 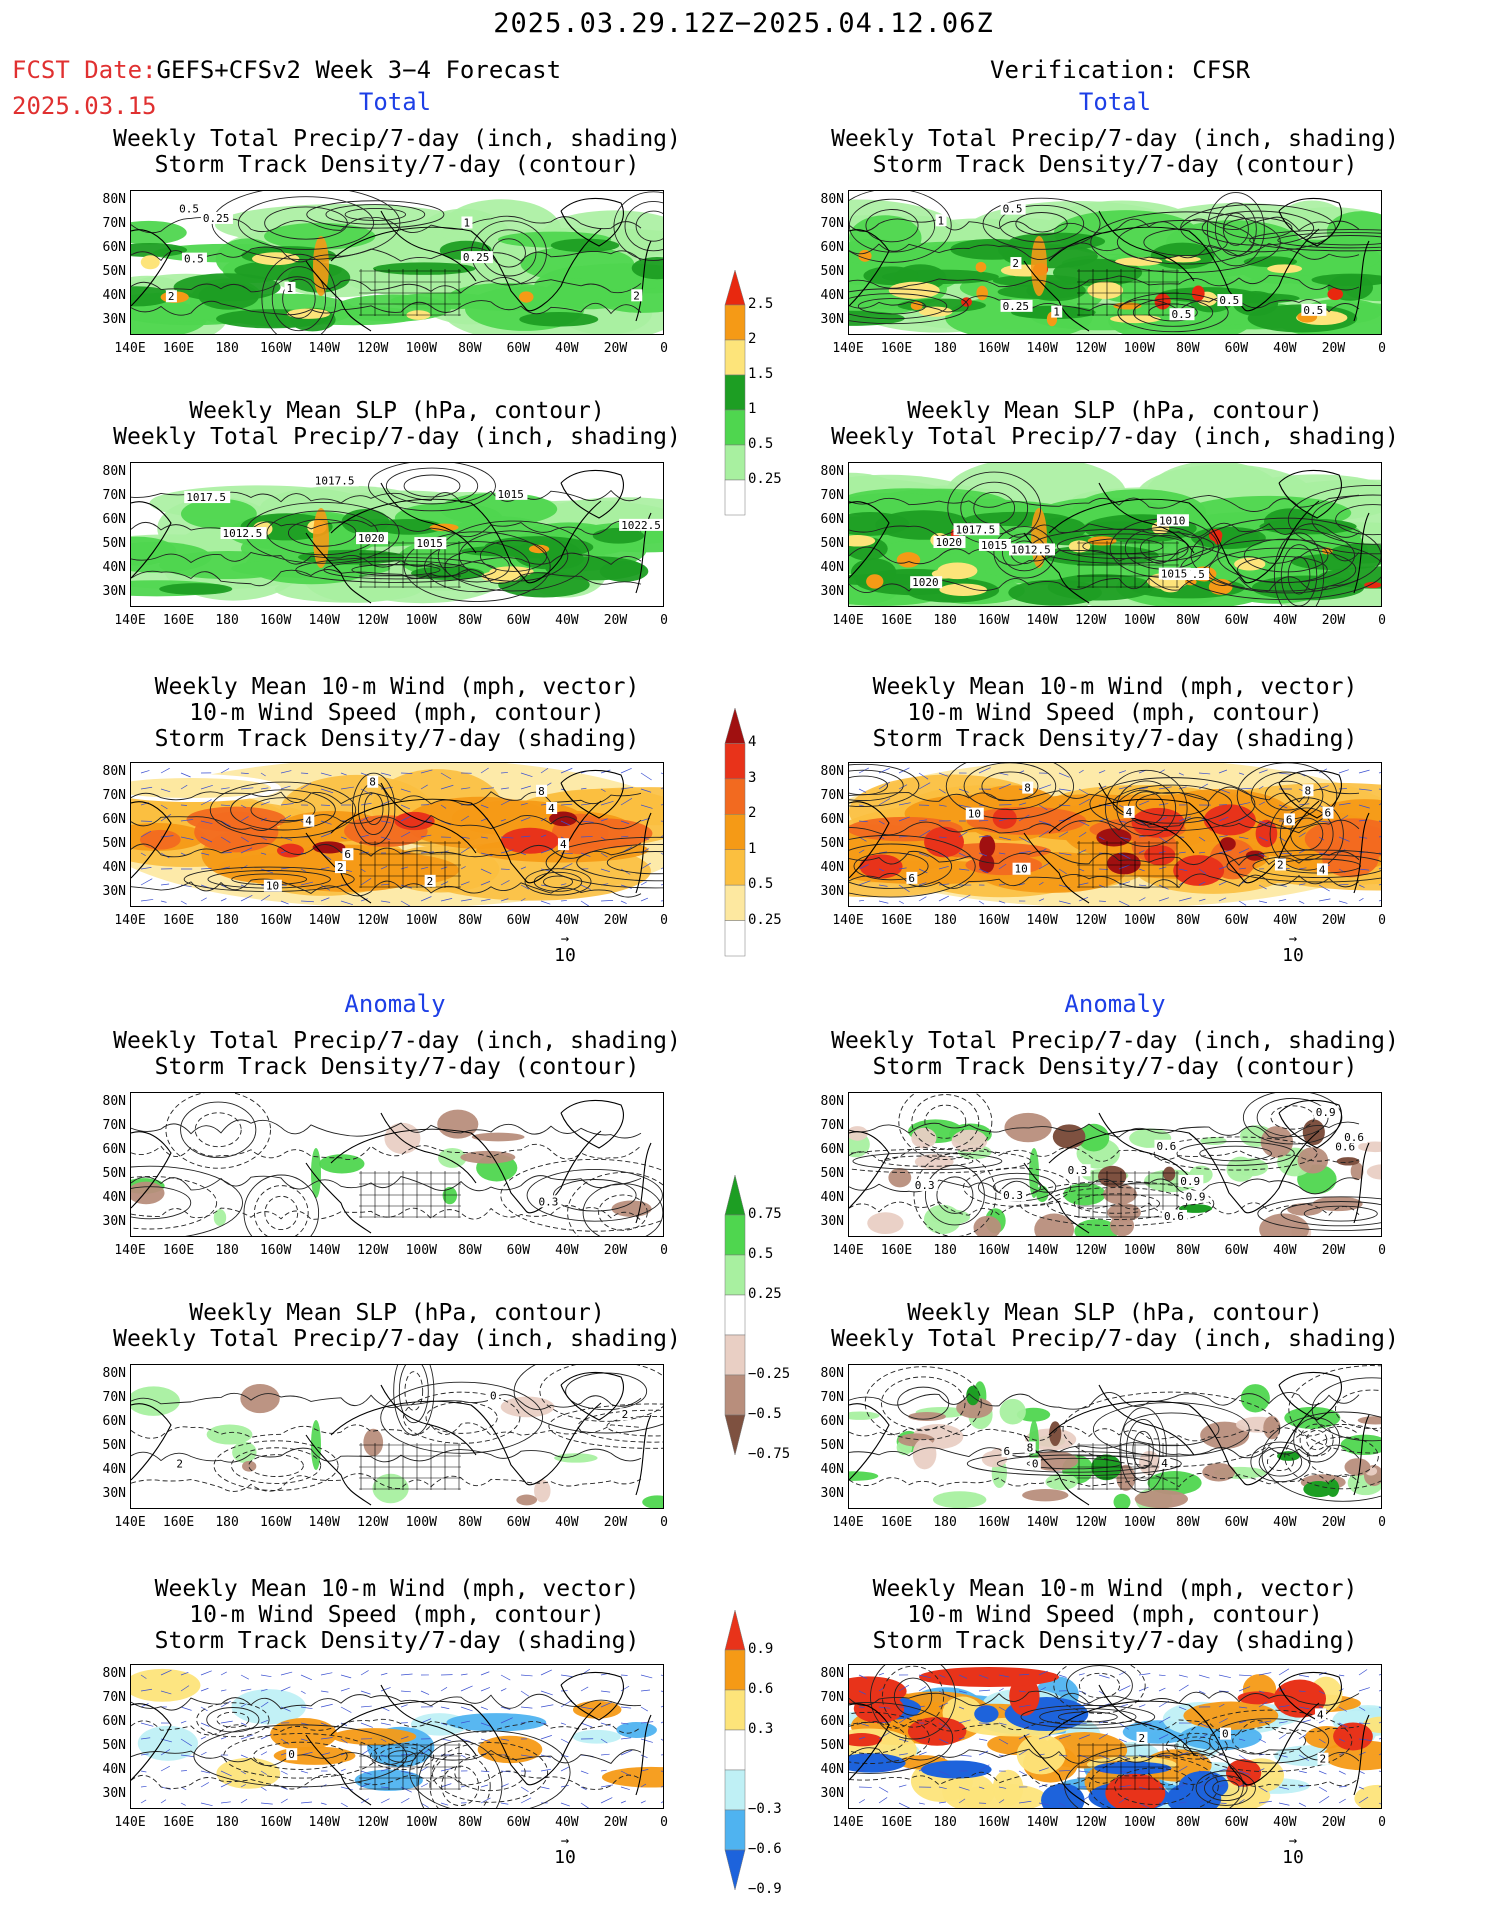 I want to click on fcst-date-value: 2025.03.15, so click(x=84, y=106).